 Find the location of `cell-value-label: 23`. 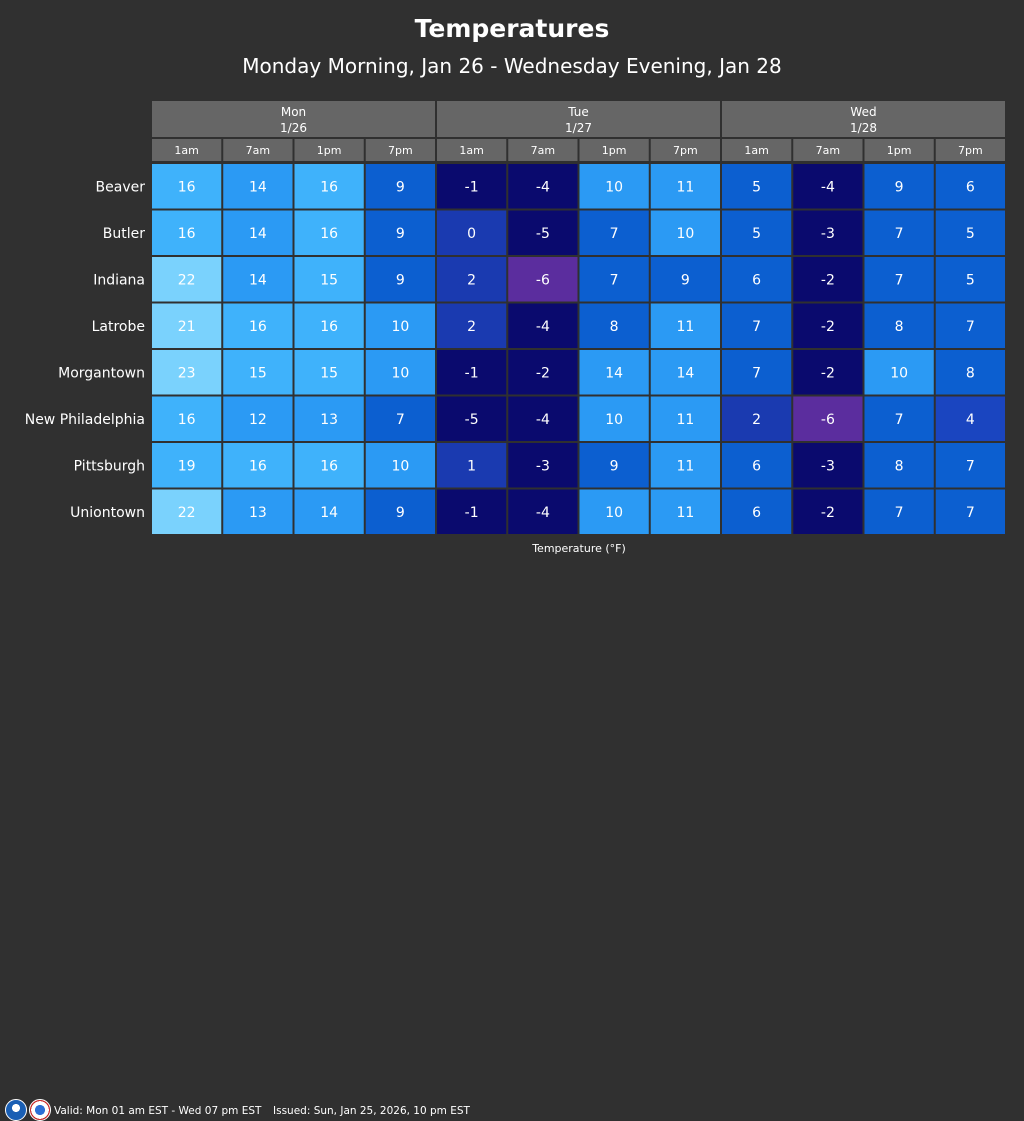

cell-value-label: 23 is located at coordinates (187, 373).